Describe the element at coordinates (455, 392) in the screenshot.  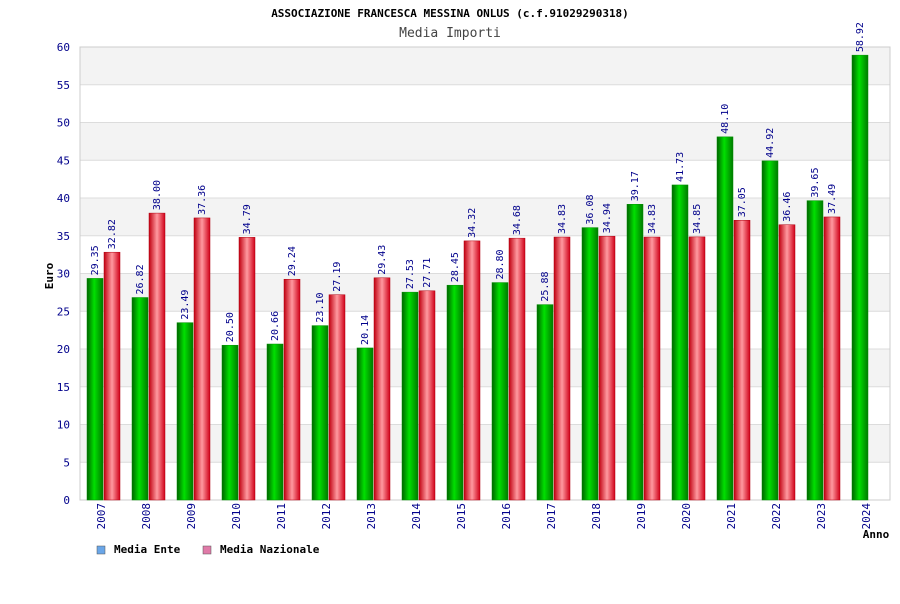
I see `bar-media-ente-2015` at that location.